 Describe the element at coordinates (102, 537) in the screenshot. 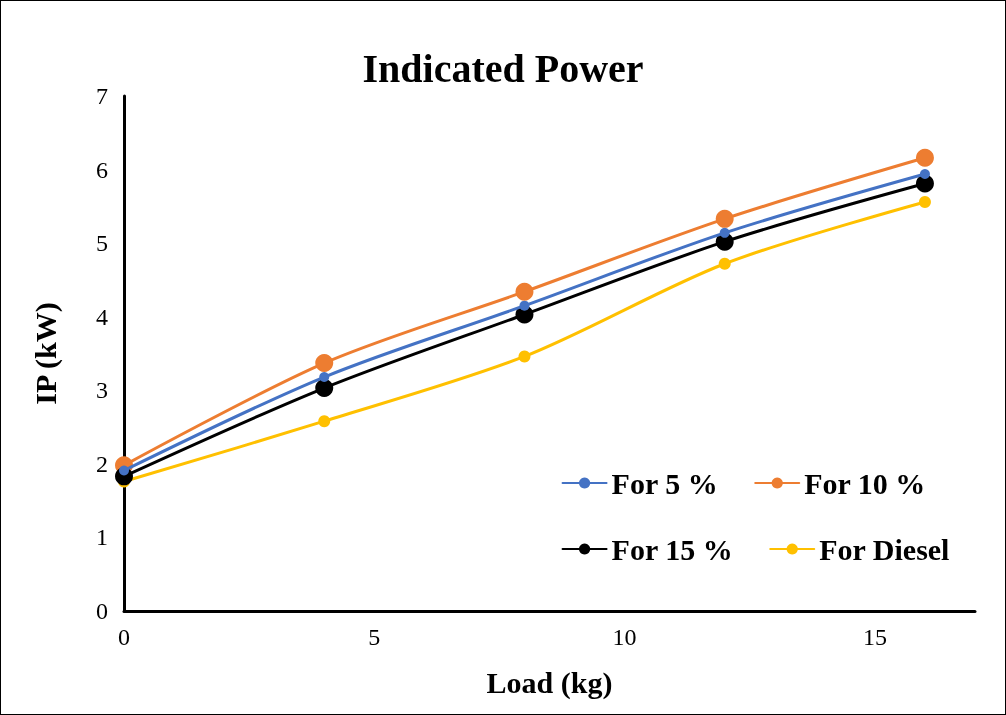

I see `y-tick-label: 1` at that location.